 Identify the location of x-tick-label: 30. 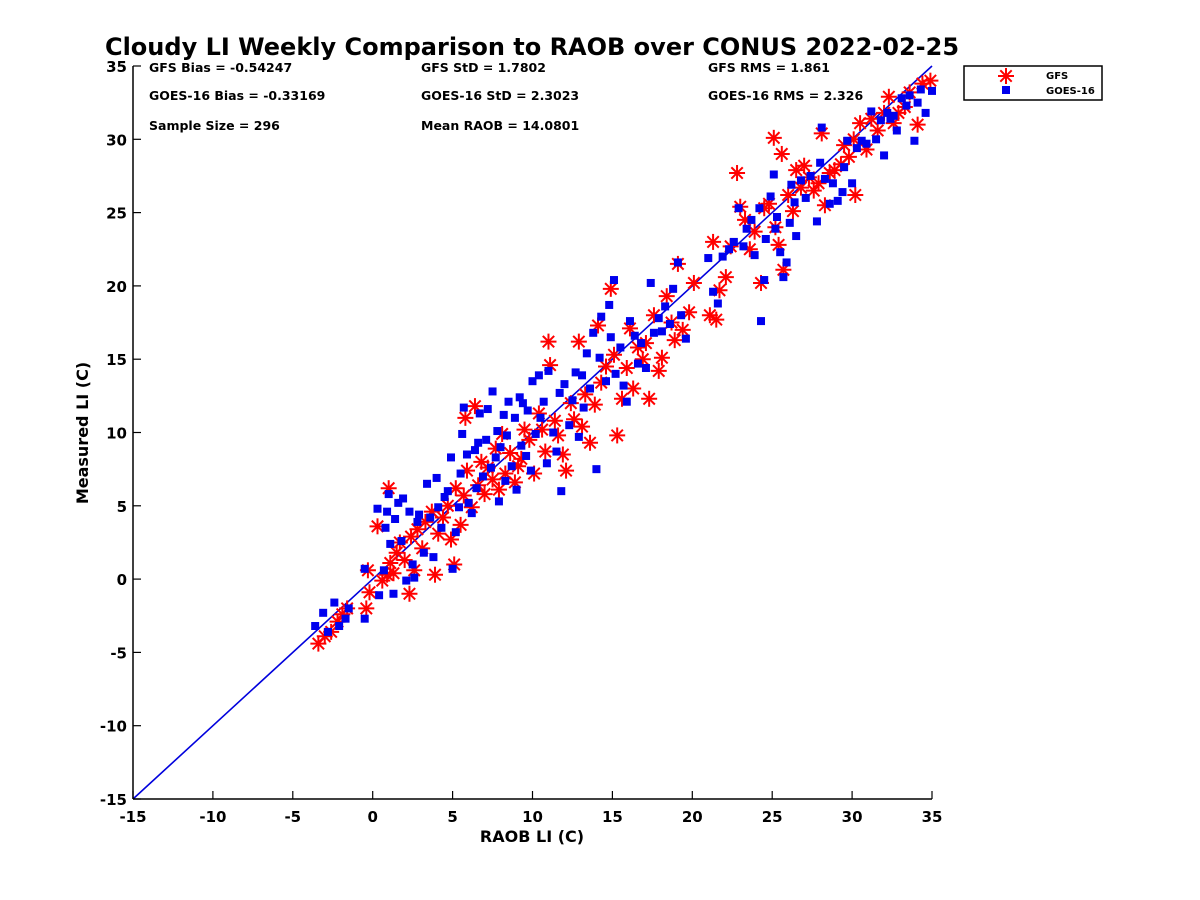
(852, 817).